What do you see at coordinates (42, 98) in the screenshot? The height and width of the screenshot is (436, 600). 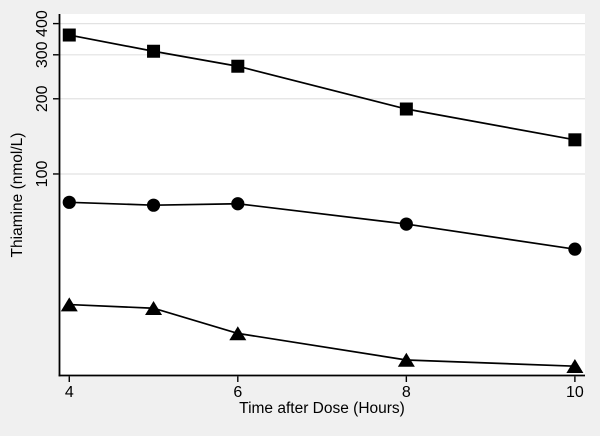 I see `y-tick-label-200: 200` at bounding box center [42, 98].